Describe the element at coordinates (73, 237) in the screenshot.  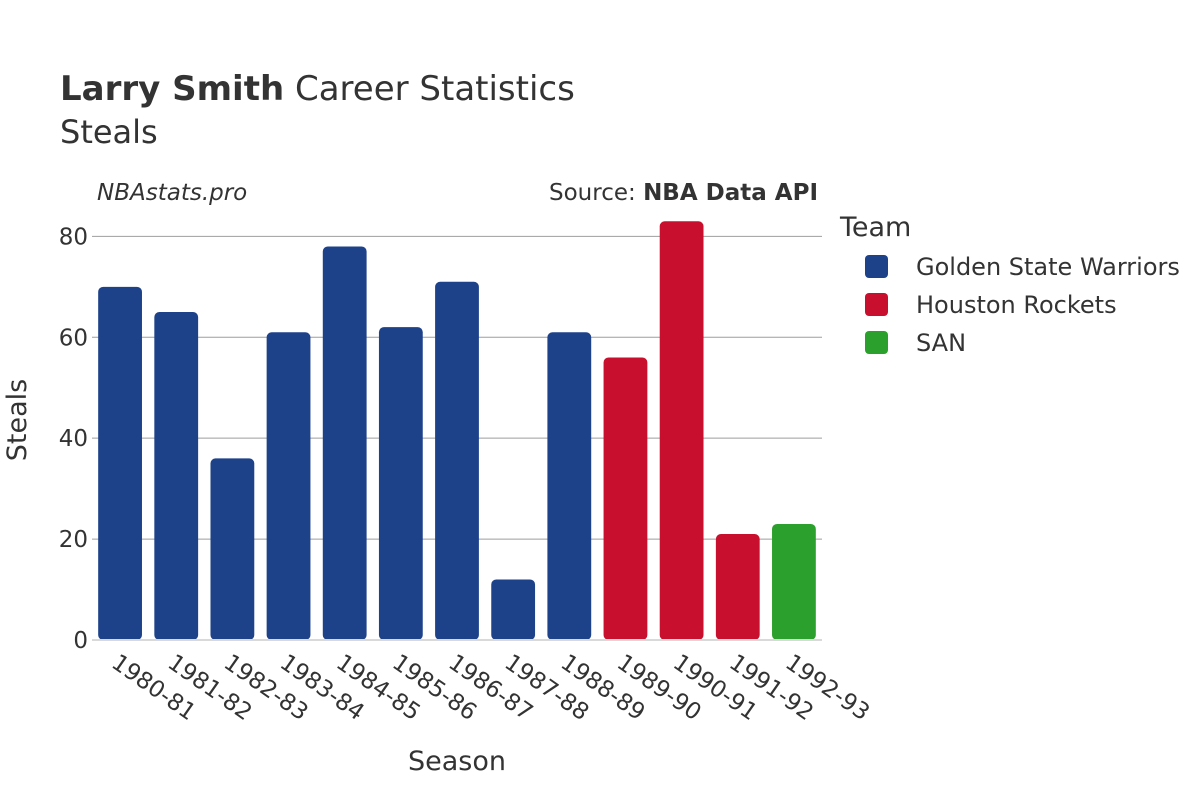
I see `y-tick-label: 80` at that location.